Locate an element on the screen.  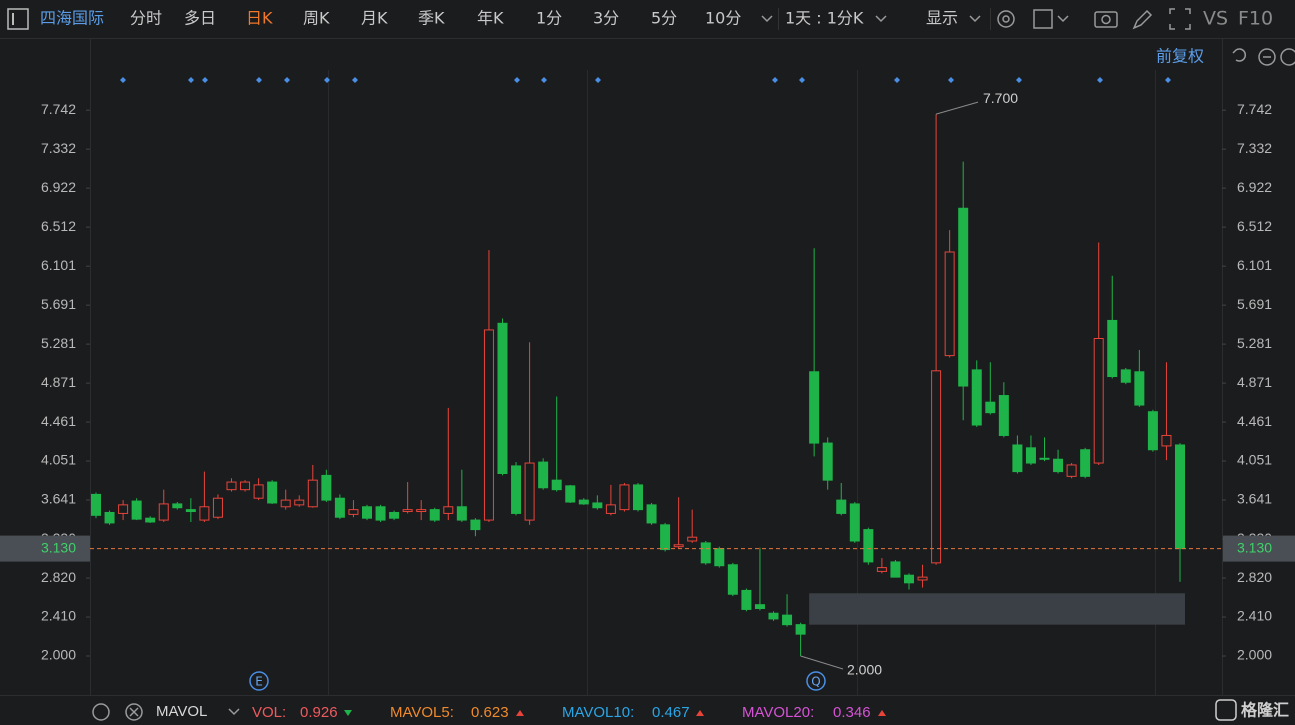
fullscreen-icon is located at coordinates (1180, 19).